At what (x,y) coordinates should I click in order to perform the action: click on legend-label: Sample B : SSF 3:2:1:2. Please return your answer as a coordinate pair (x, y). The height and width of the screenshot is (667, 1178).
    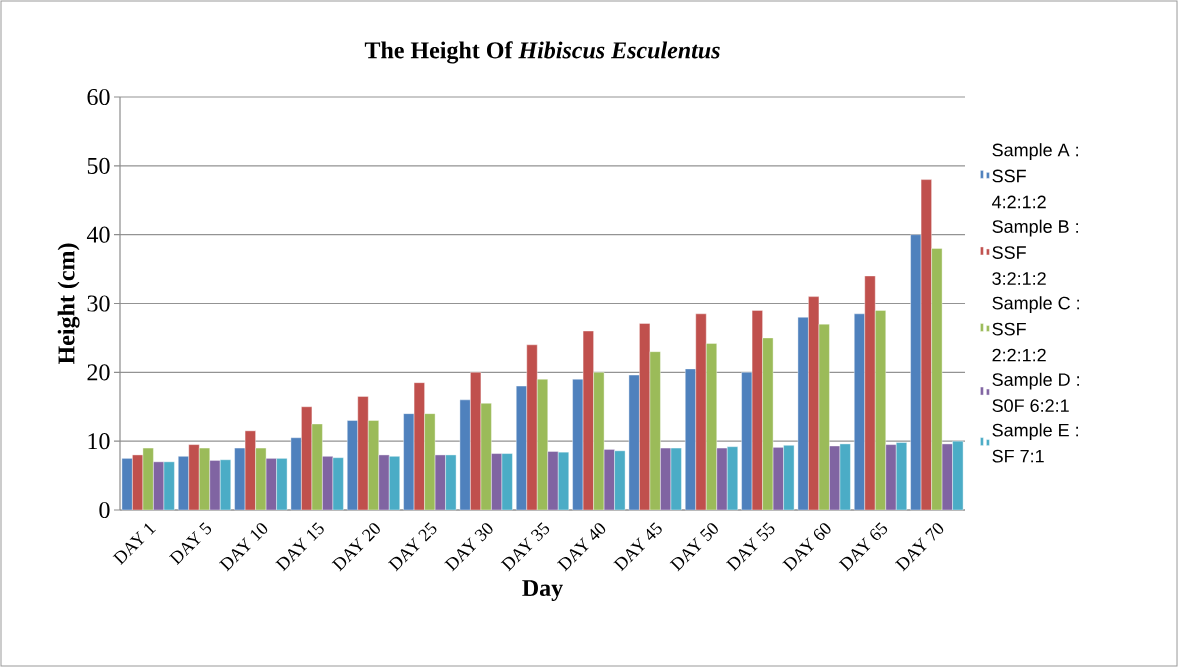
    Looking at the image, I should click on (1035, 252).